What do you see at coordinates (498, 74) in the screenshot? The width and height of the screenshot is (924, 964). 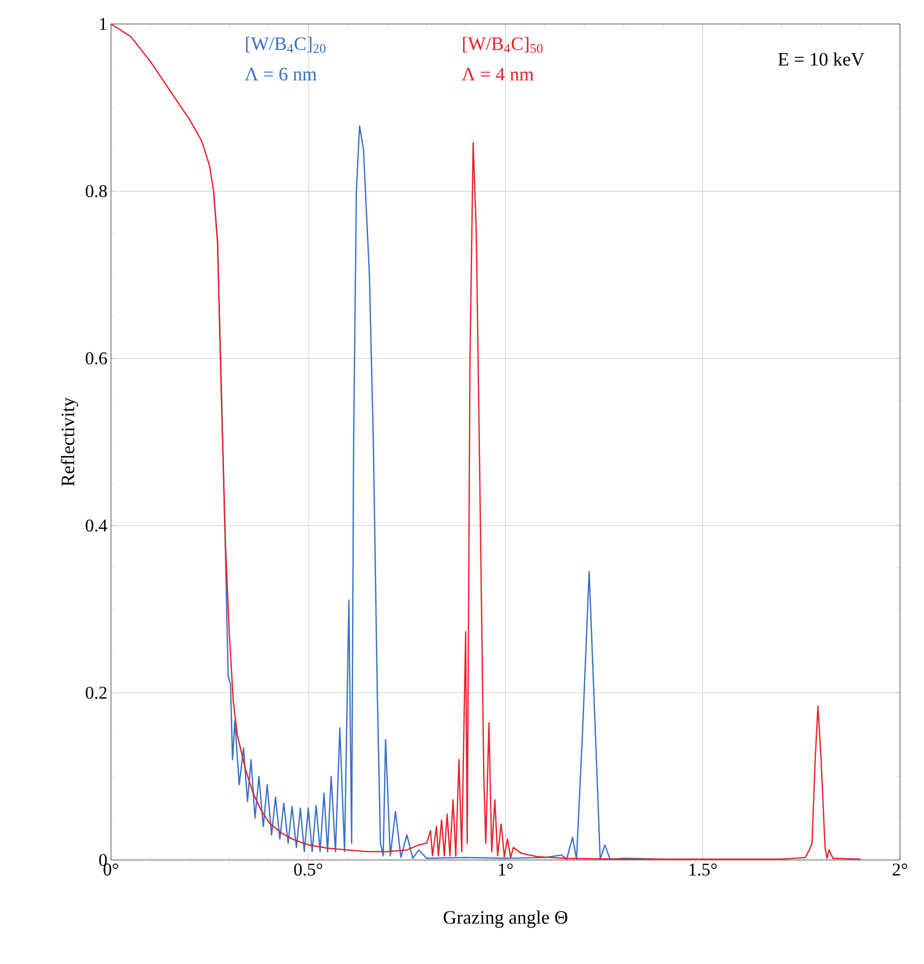 I see `annotation: Λ = 4 nm` at bounding box center [498, 74].